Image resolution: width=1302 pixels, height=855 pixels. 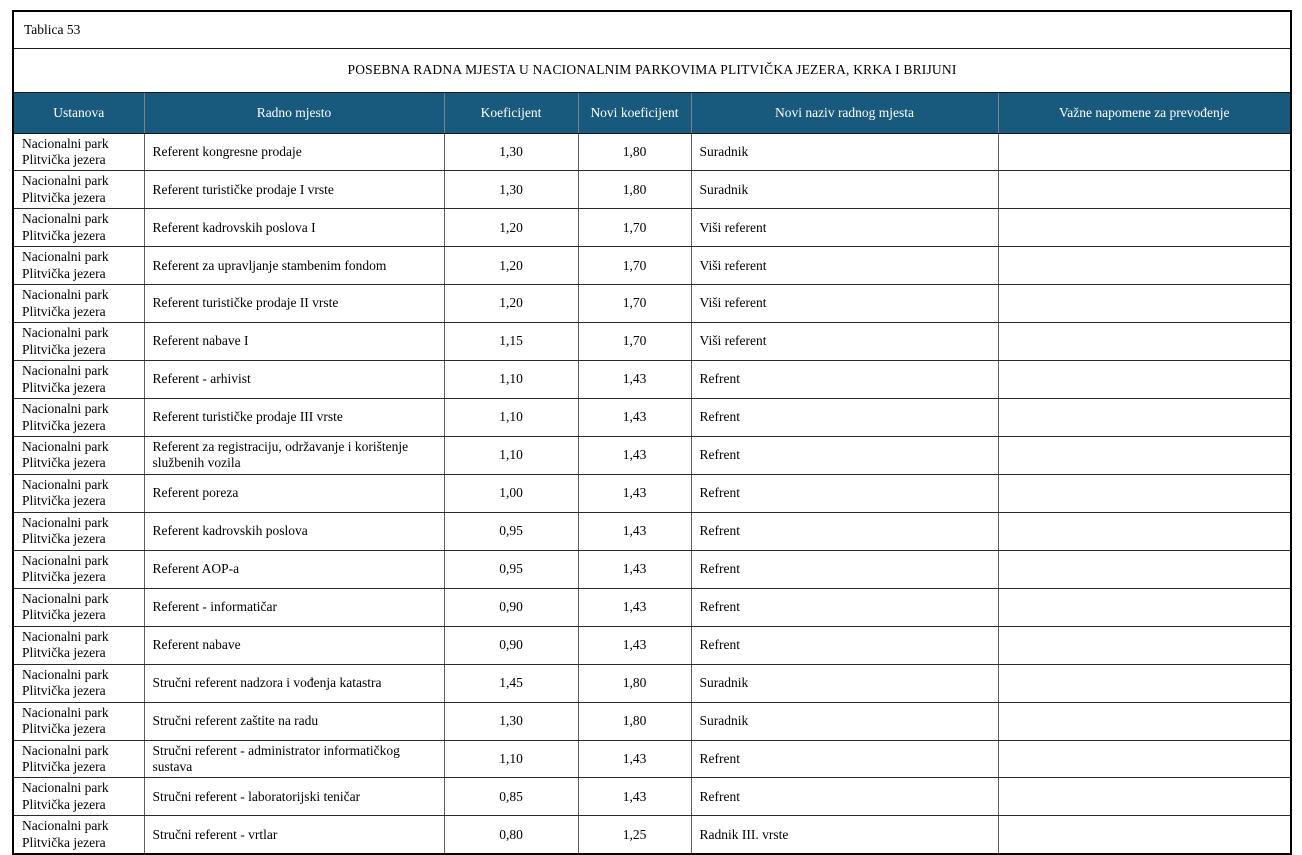 What do you see at coordinates (294, 304) in the screenshot?
I see `cell-radno-mjesto: Referent turističke prodaje II vrste` at bounding box center [294, 304].